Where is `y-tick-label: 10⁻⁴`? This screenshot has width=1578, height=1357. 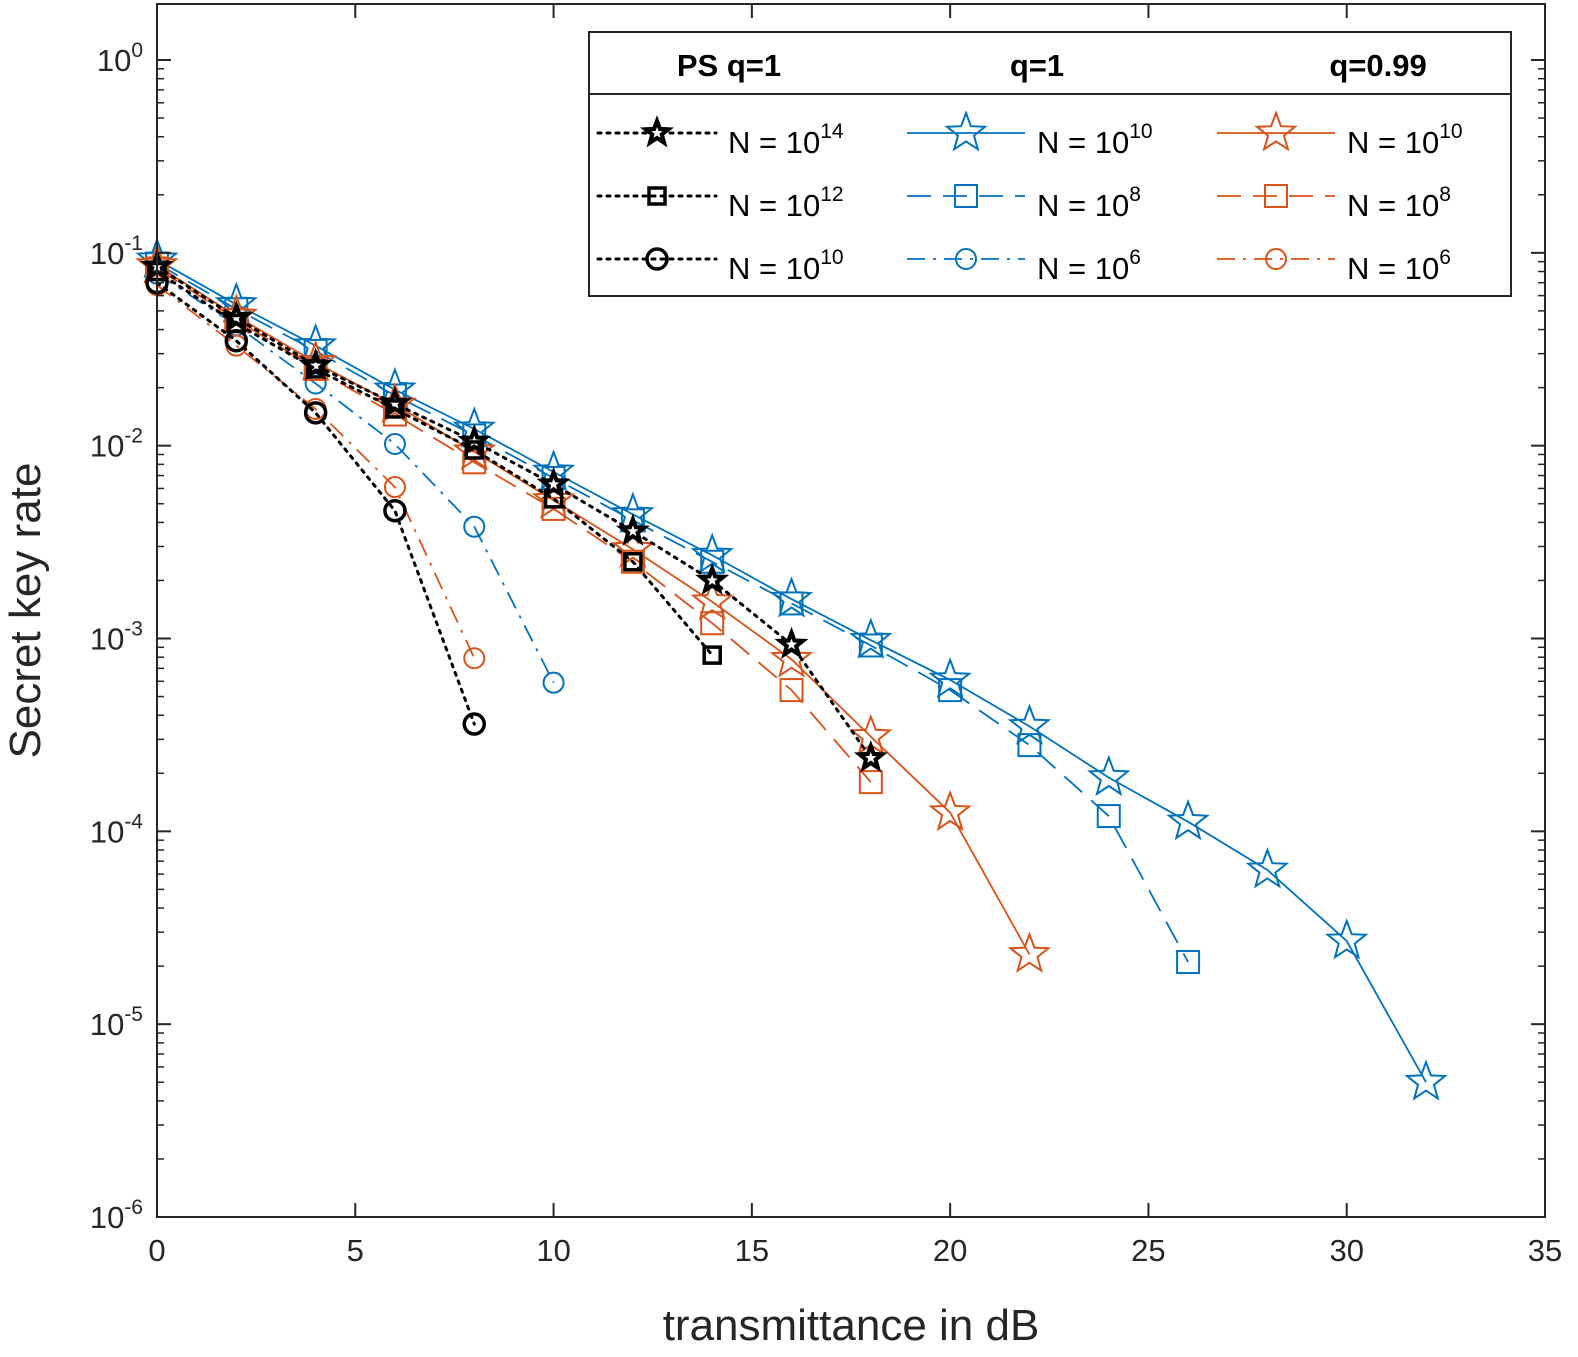
y-tick-label: 10⁻⁴ is located at coordinates (116, 829).